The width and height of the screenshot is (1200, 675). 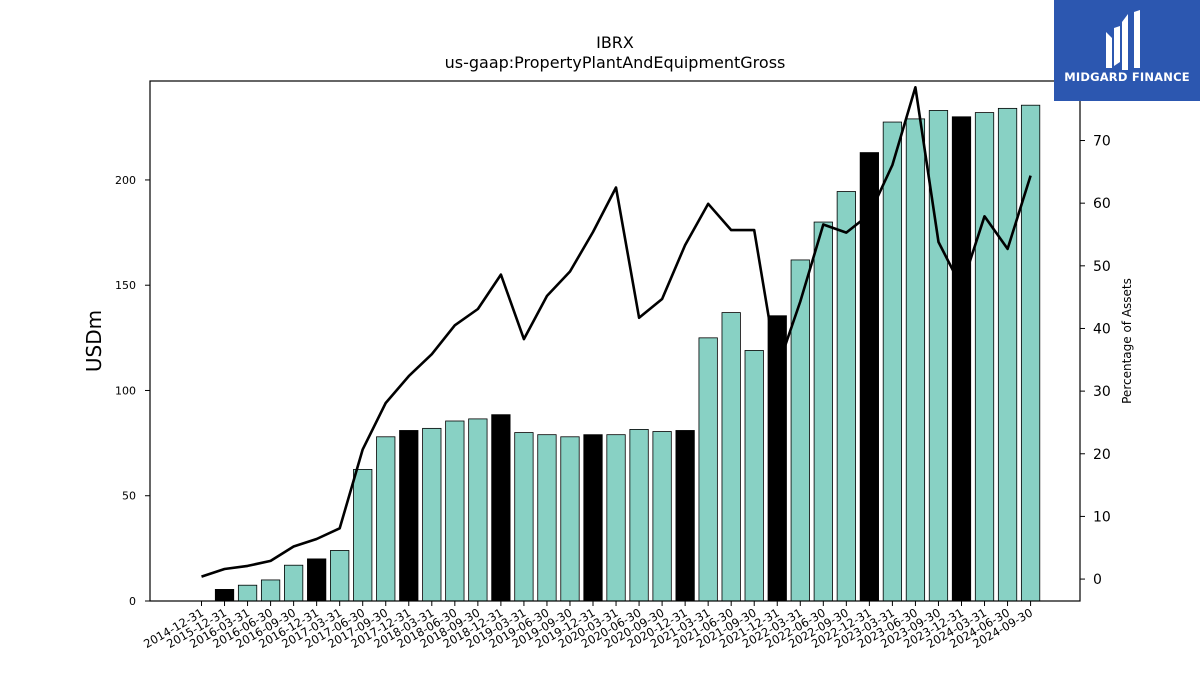 I want to click on y-right-tick-label: 40, so click(x=1102, y=329).